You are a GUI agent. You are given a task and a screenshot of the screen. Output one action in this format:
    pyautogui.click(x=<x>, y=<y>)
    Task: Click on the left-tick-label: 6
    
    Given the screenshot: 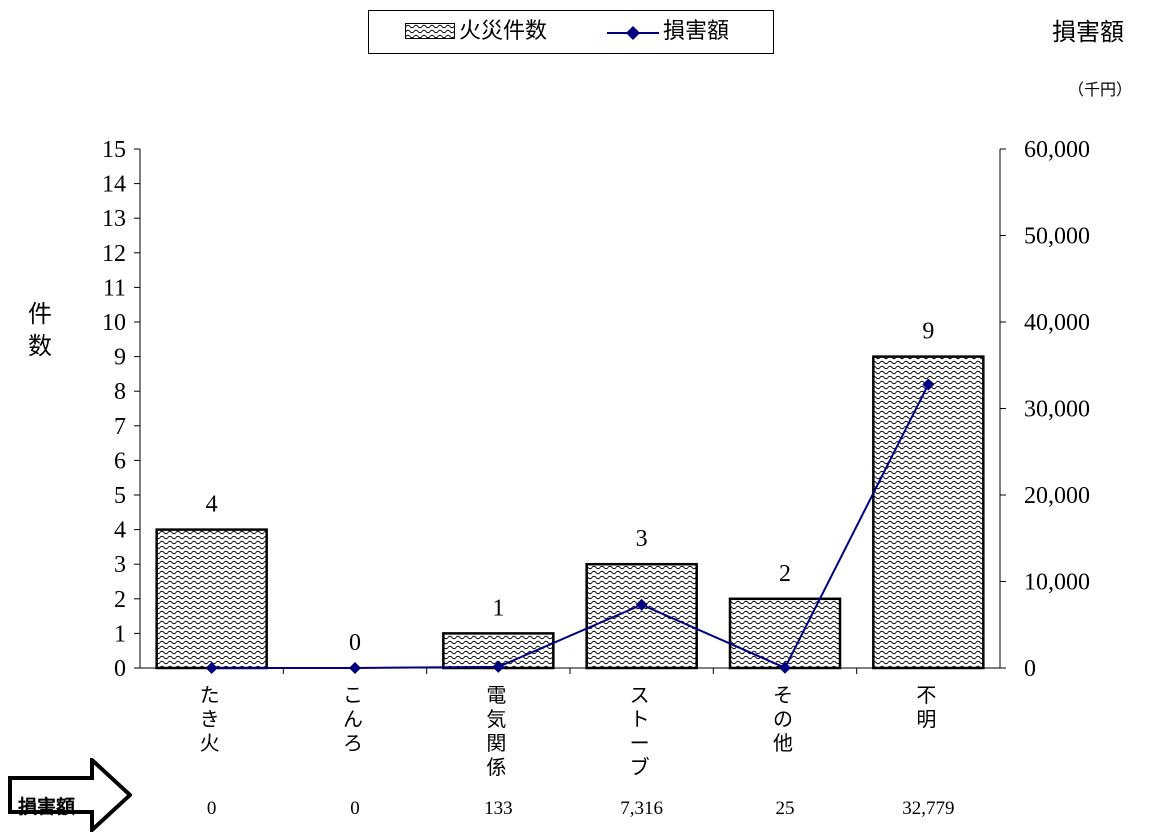 What is the action you would take?
    pyautogui.click(x=120, y=461)
    